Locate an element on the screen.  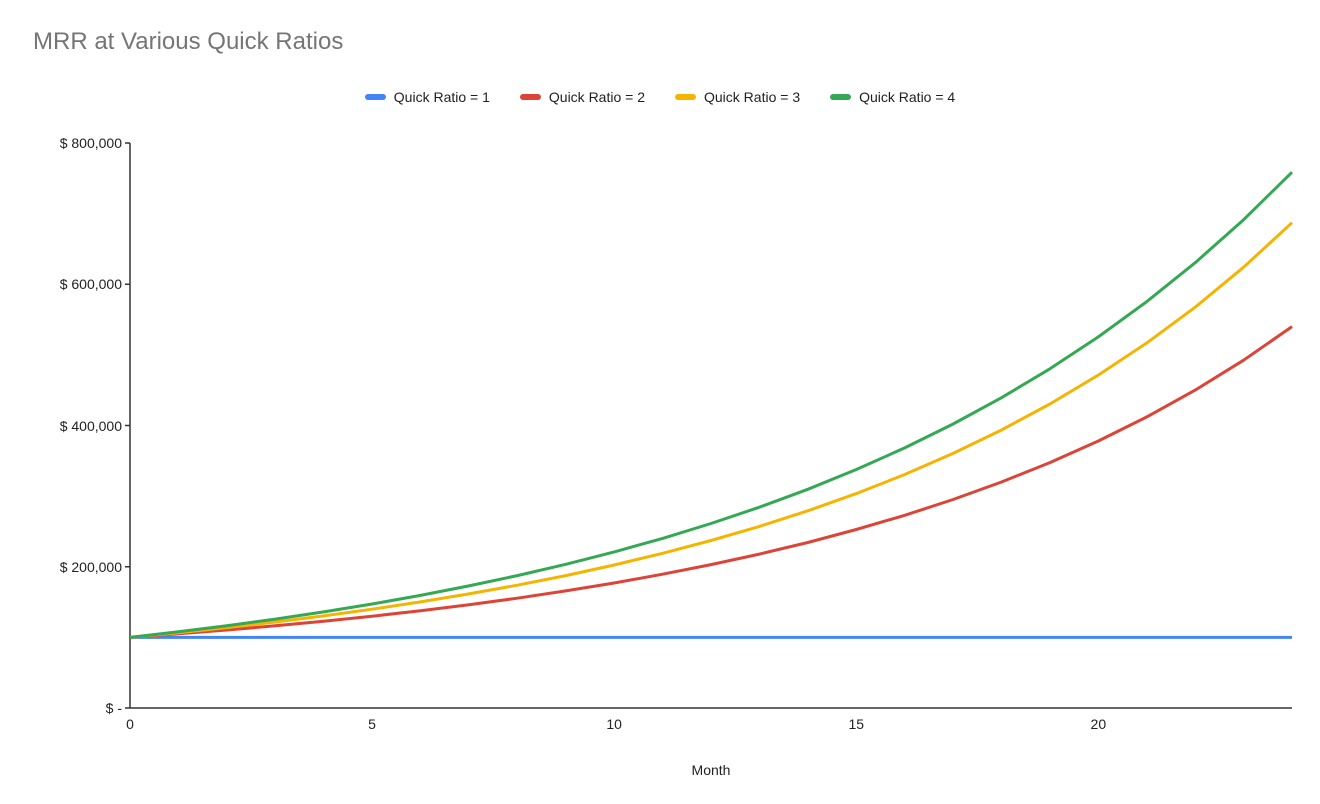
y-axis-tick-label: $ - is located at coordinates (113, 708).